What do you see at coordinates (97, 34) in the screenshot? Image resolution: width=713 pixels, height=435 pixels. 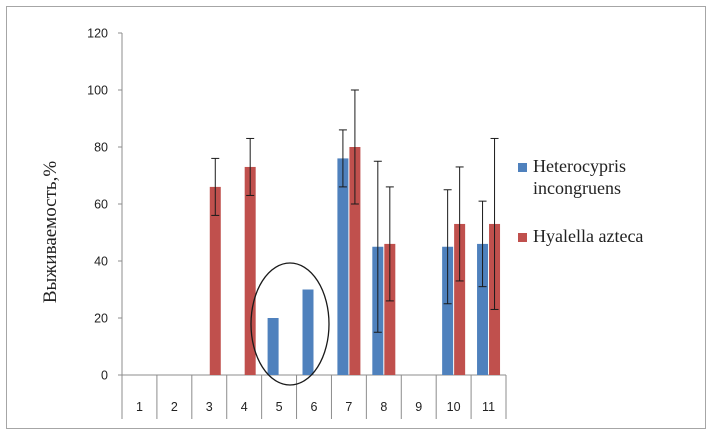 I see `y-tick-label: 120` at bounding box center [97, 34].